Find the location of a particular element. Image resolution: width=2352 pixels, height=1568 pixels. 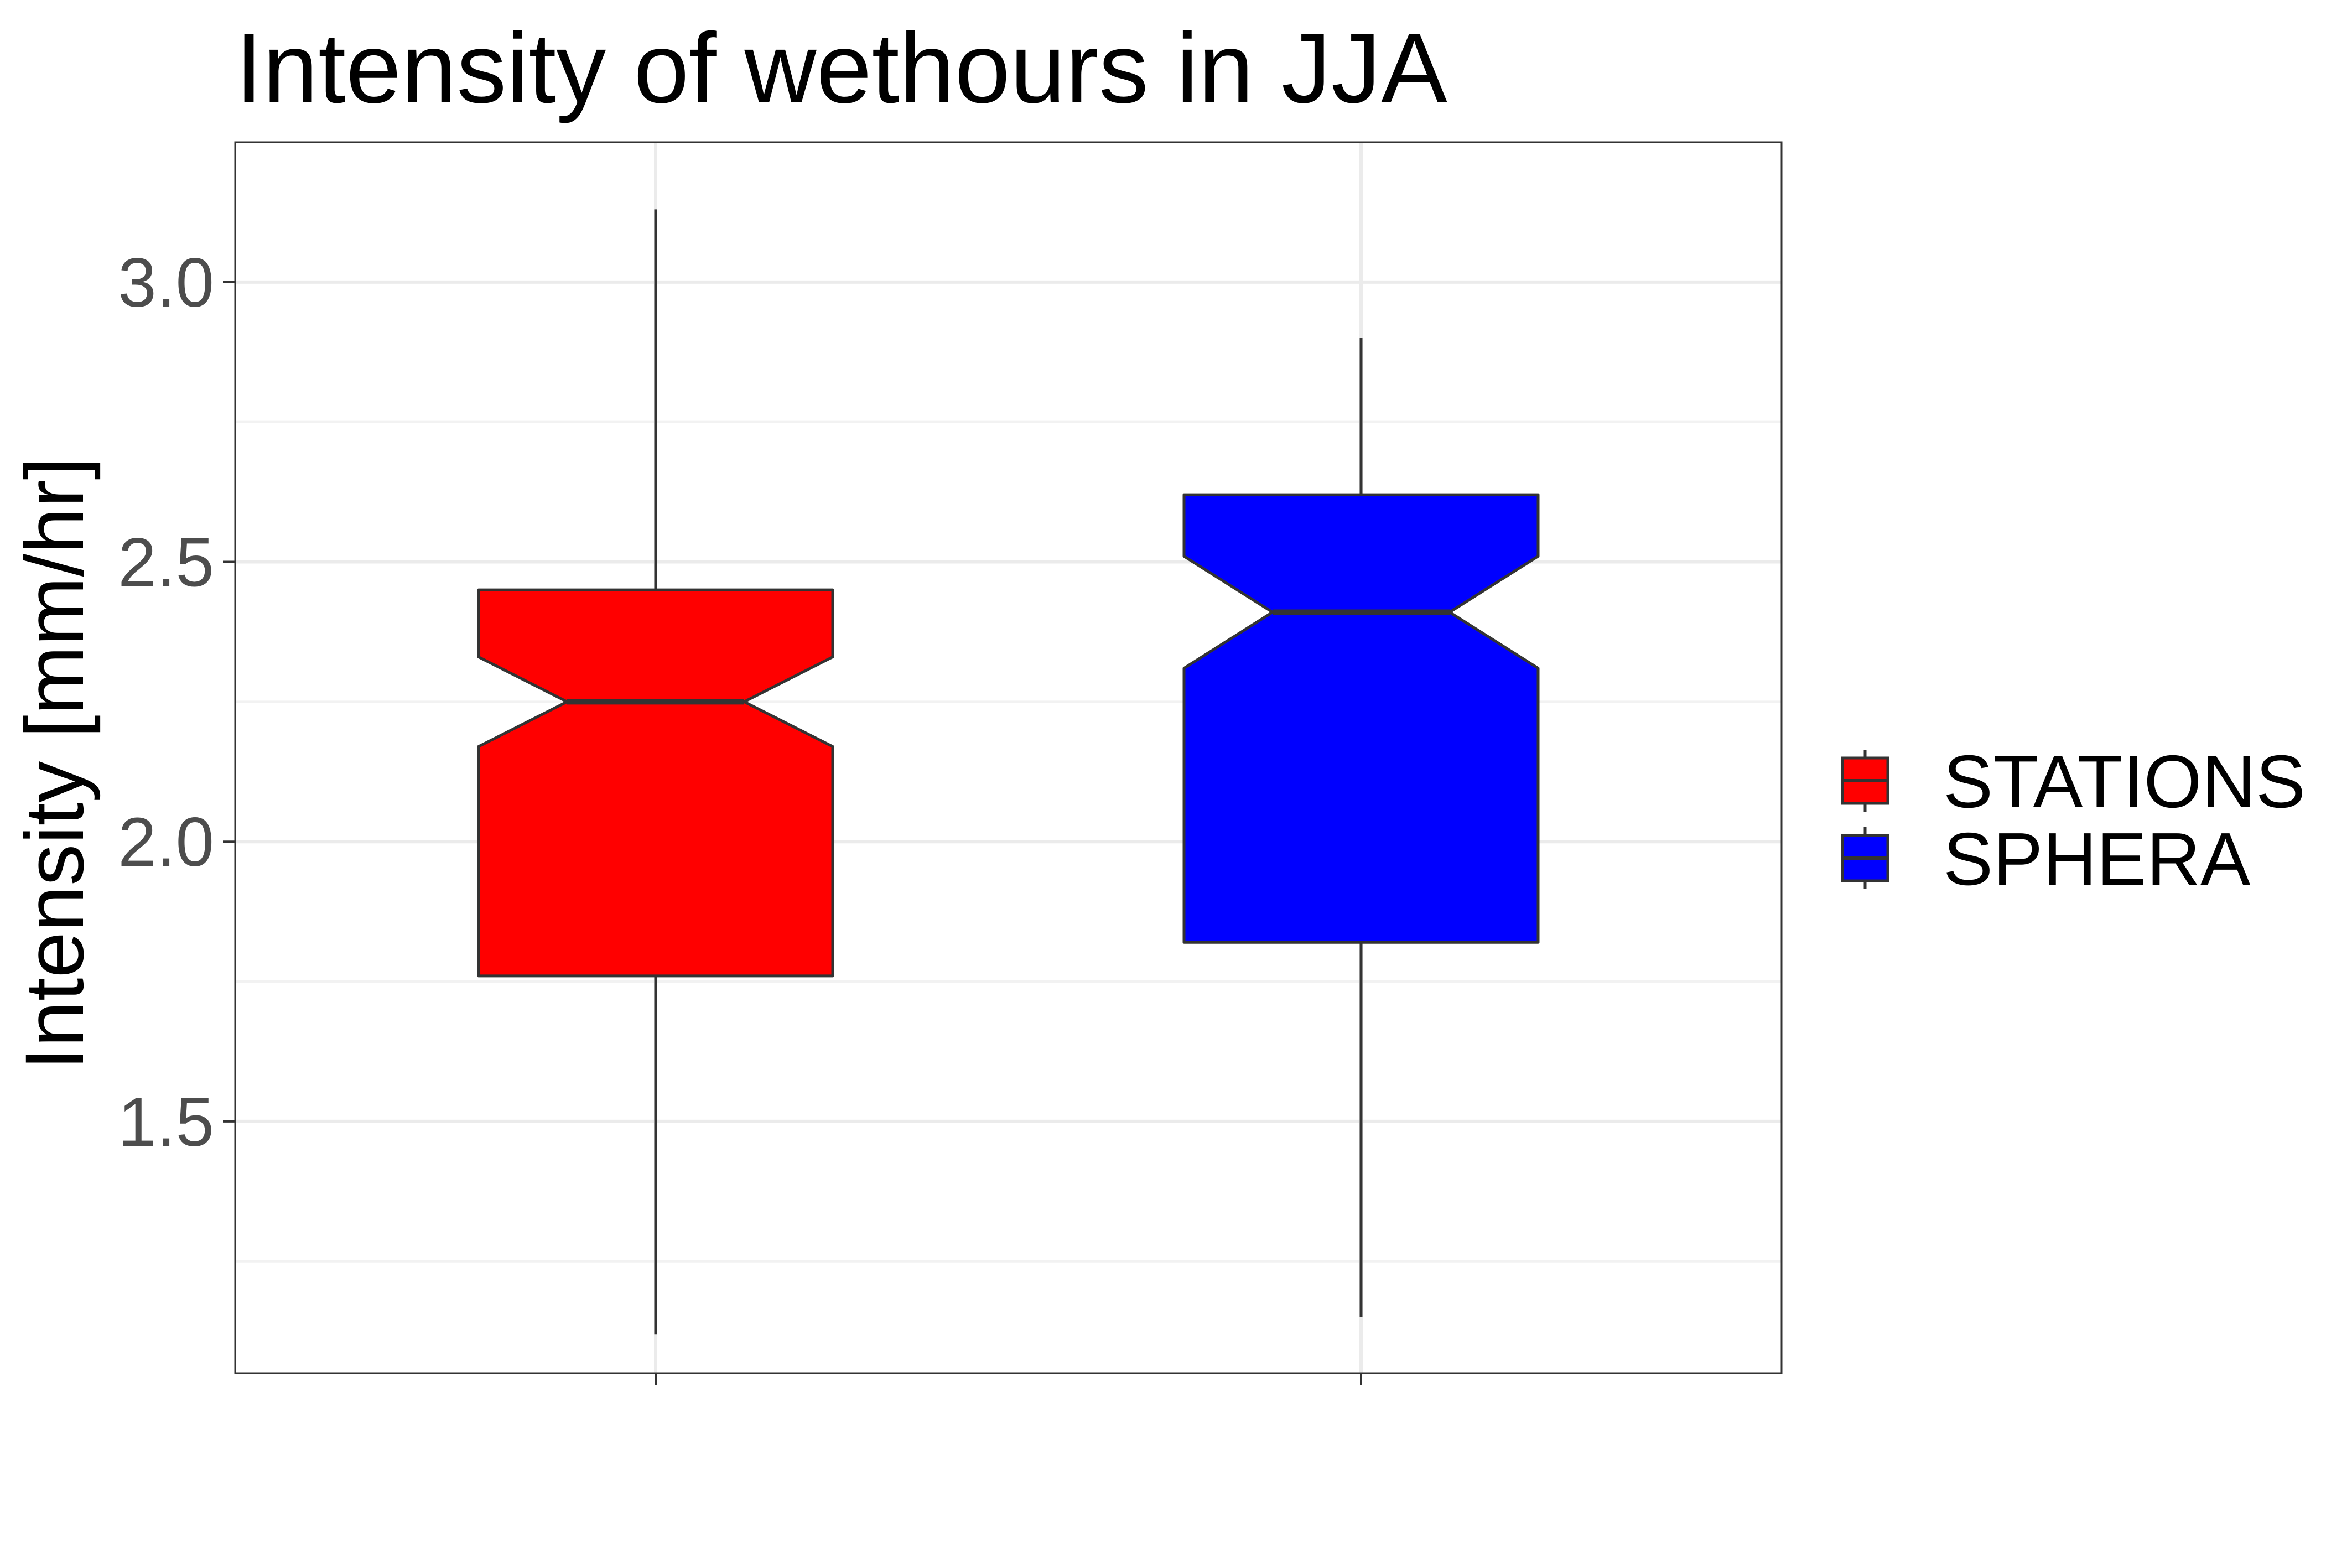

y-axis: 1.5 2.0 2.5 3.0 is located at coordinates (176, 703).